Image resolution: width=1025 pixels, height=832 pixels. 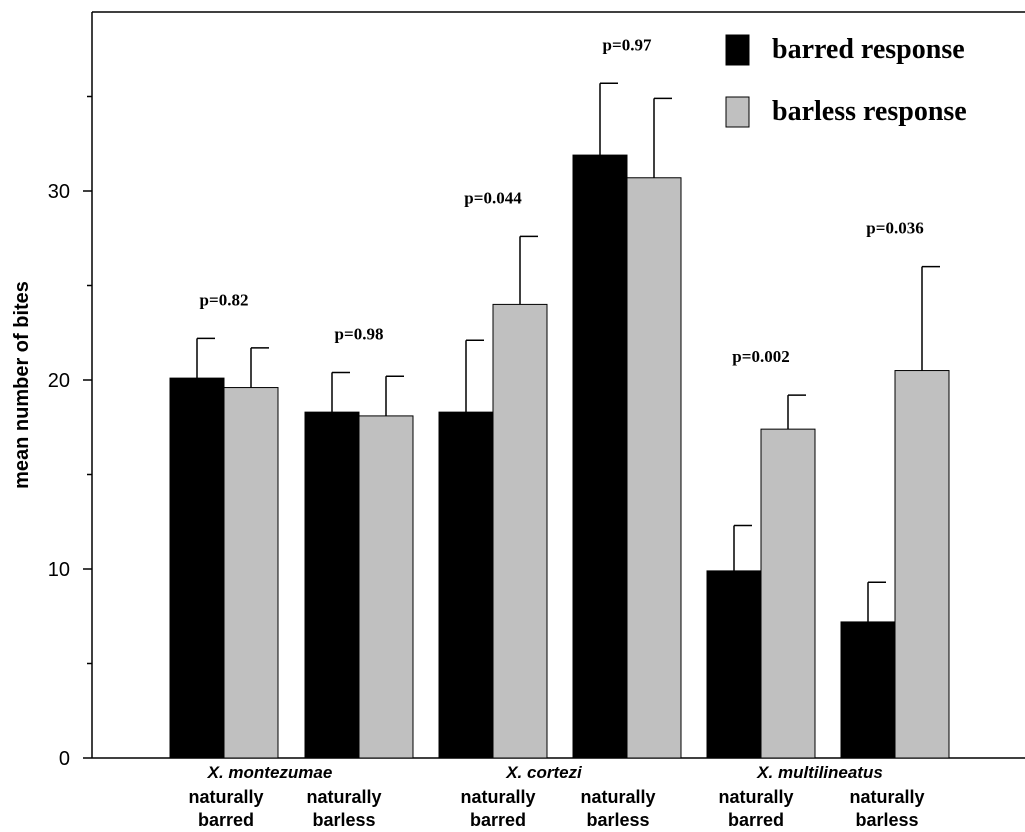 What do you see at coordinates (846, 81) in the screenshot?
I see `legend: barred response barless response` at bounding box center [846, 81].